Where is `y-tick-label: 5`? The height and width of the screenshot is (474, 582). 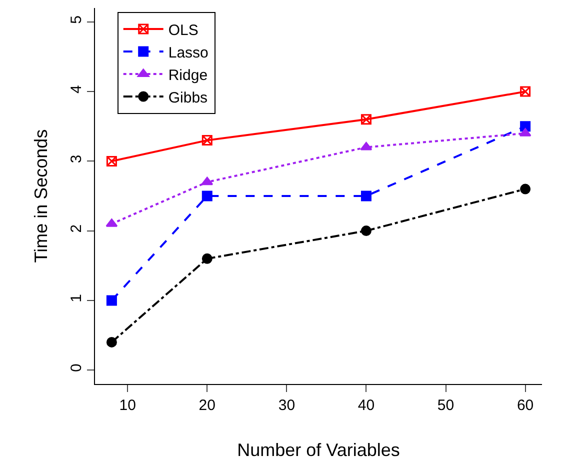 y-tick-label: 5 is located at coordinates (76, 20).